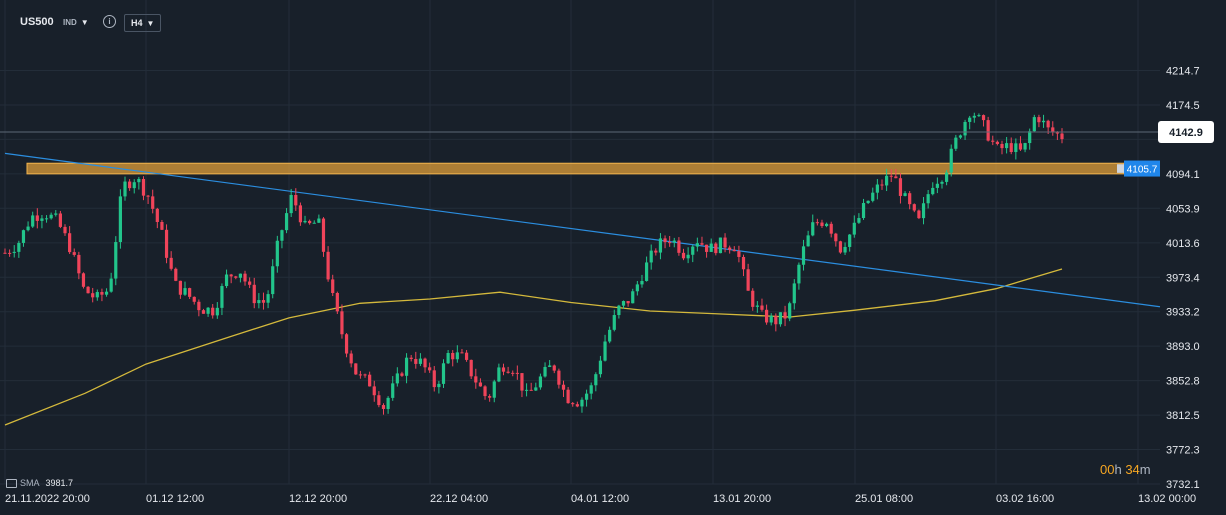 The image size is (1226, 515). What do you see at coordinates (1183, 485) in the screenshot?
I see `y-tick-label: 3732.1` at bounding box center [1183, 485].